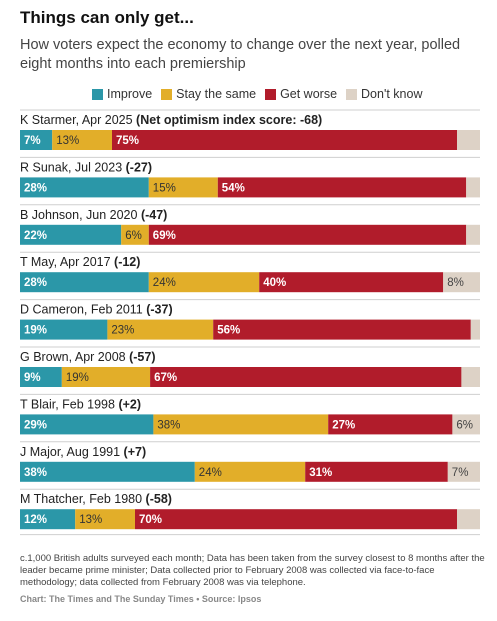 This screenshot has width=497, height=621. What do you see at coordinates (72, 452) in the screenshot?
I see `row-label-name: J Major, Aug 1991` at bounding box center [72, 452].